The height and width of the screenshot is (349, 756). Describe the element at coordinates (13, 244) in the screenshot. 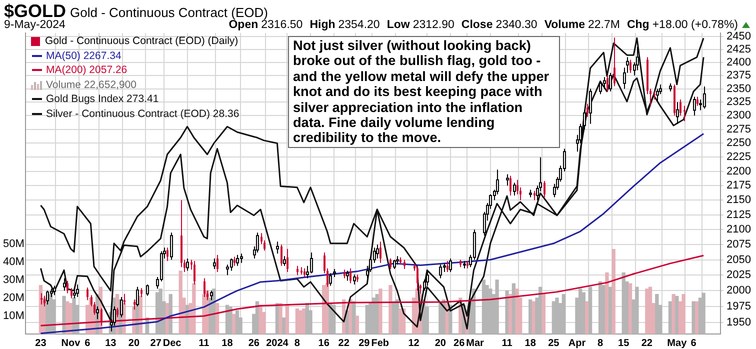

I see `y2-tick-label: 50M` at that location.